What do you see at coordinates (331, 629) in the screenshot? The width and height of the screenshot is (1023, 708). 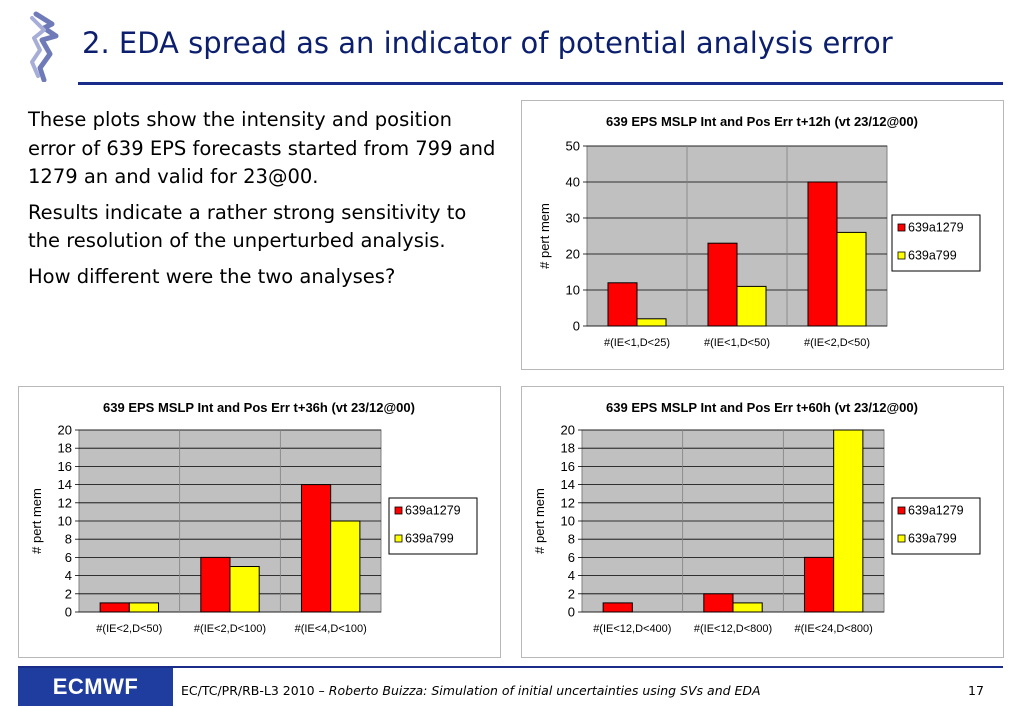 I see `x-tick-label: #(IE<4,D<100)` at bounding box center [331, 629].